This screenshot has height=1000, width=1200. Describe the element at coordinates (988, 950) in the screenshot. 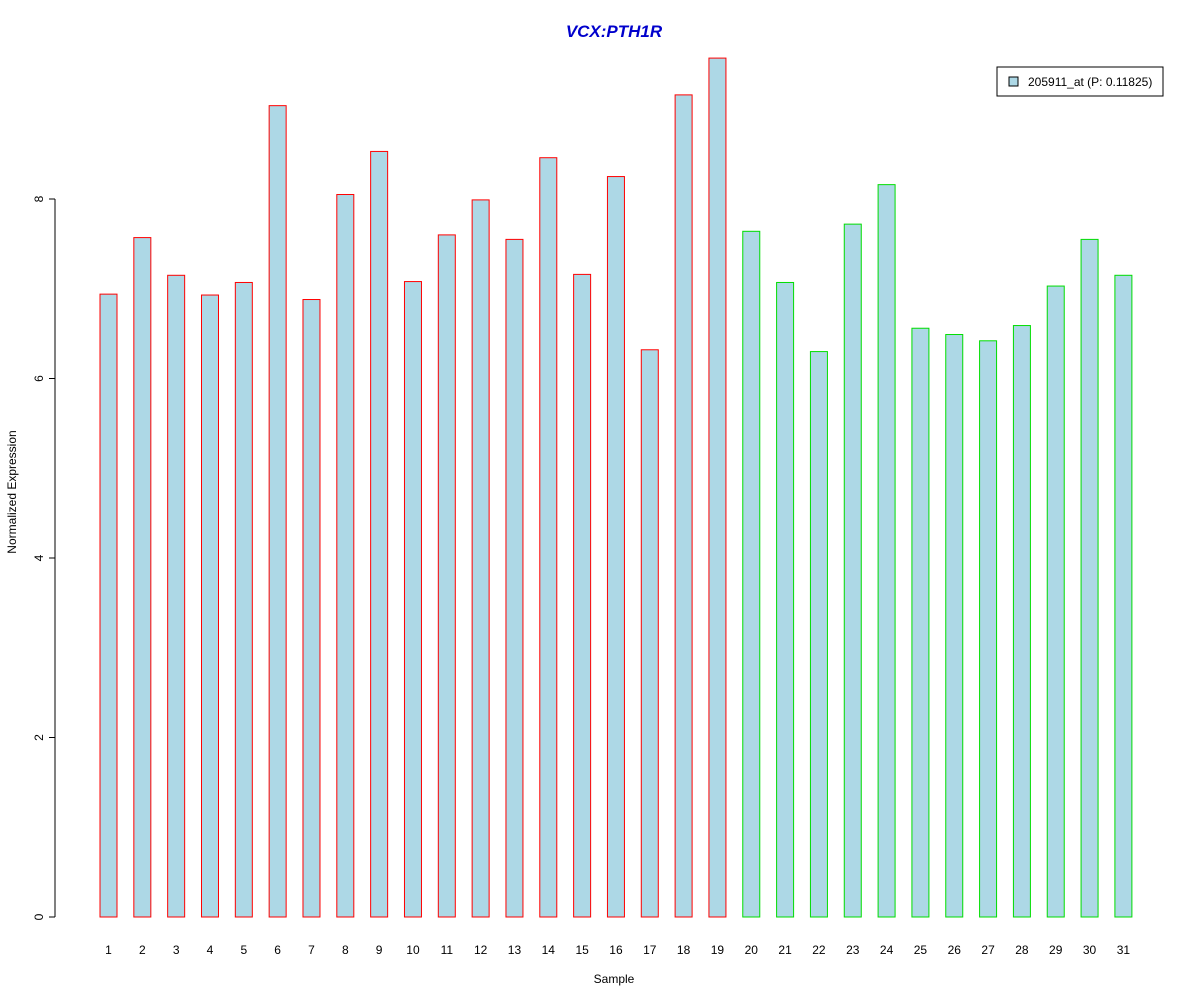

I see `x-tick-label: 27` at that location.